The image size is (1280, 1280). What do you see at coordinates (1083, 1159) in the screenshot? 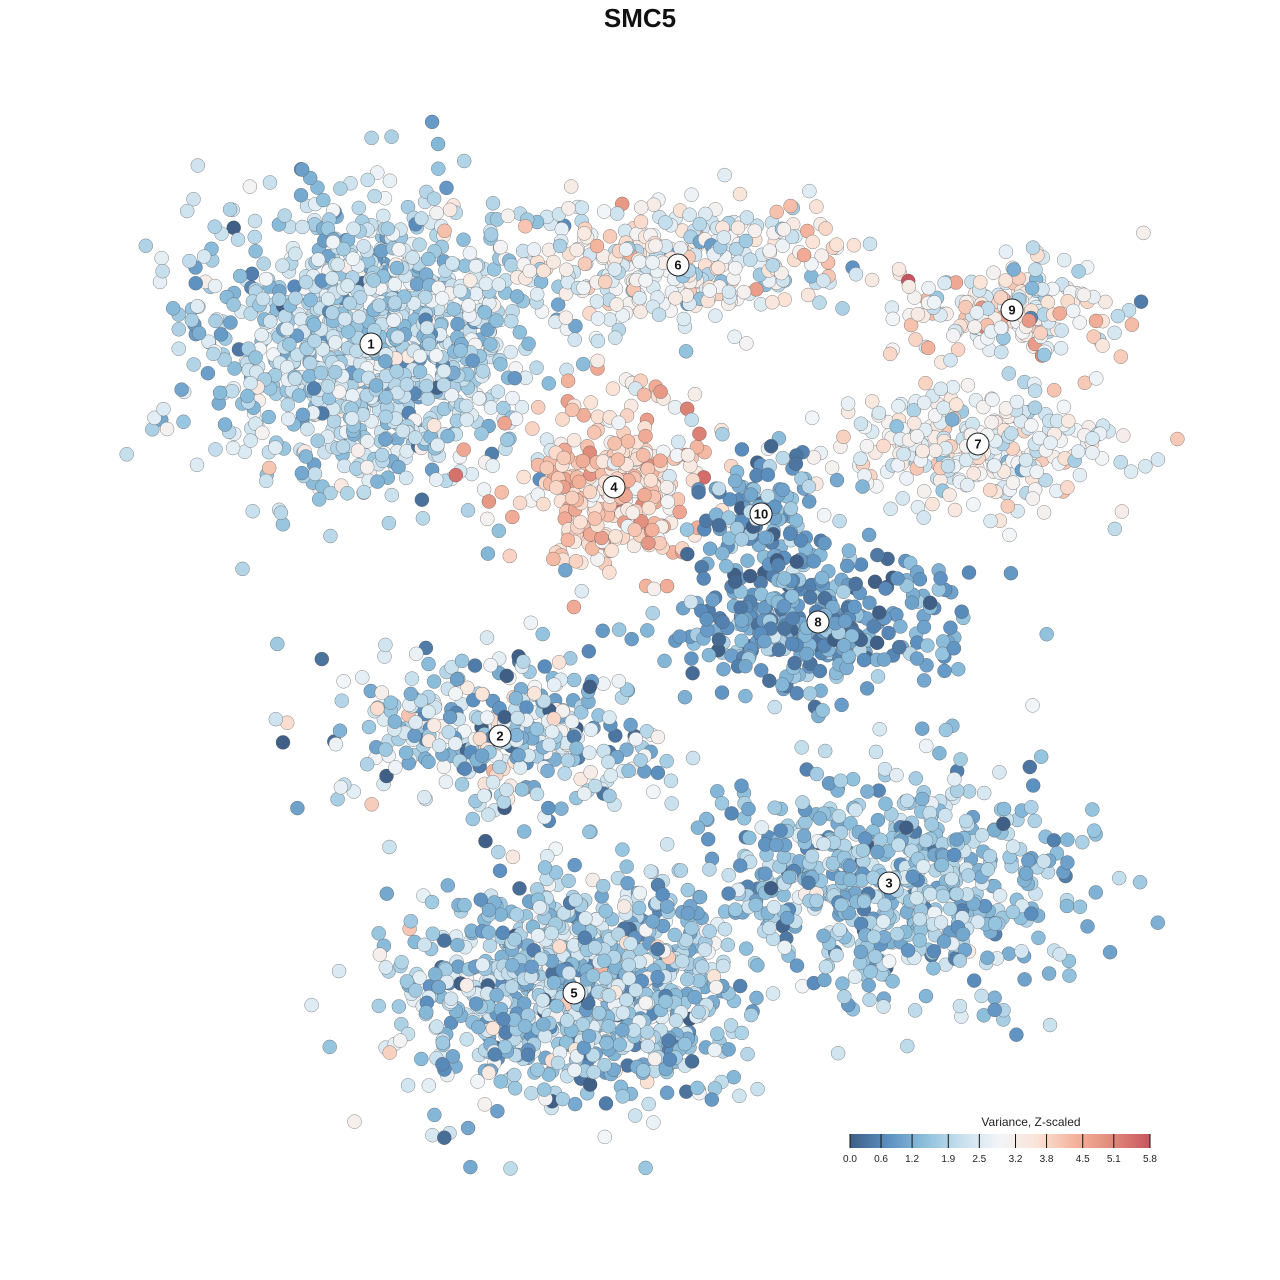
I see `legend-tick-label: 4.5` at bounding box center [1083, 1159].